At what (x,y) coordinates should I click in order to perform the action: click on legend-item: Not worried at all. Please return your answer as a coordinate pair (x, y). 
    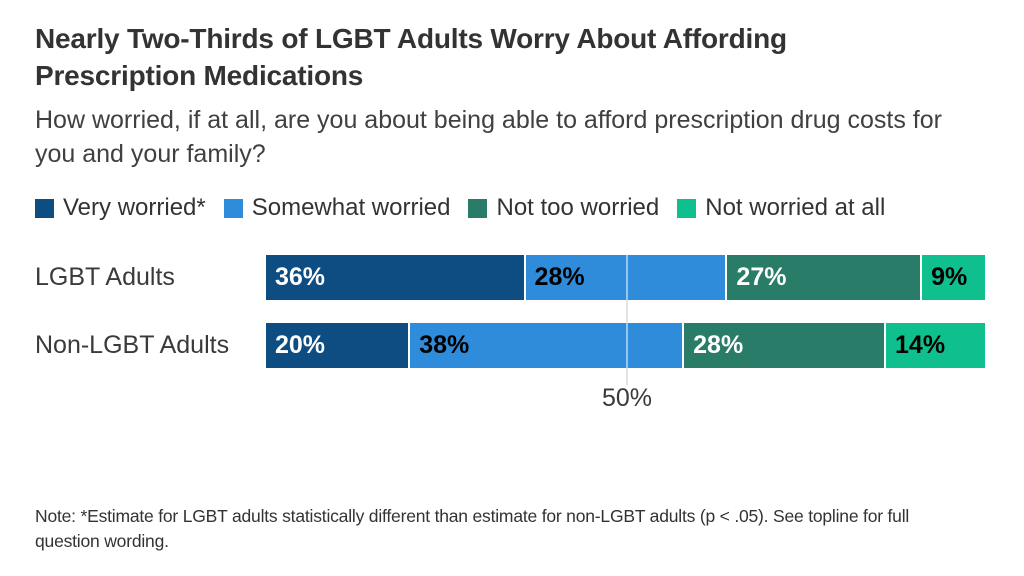
    Looking at the image, I should click on (781, 208).